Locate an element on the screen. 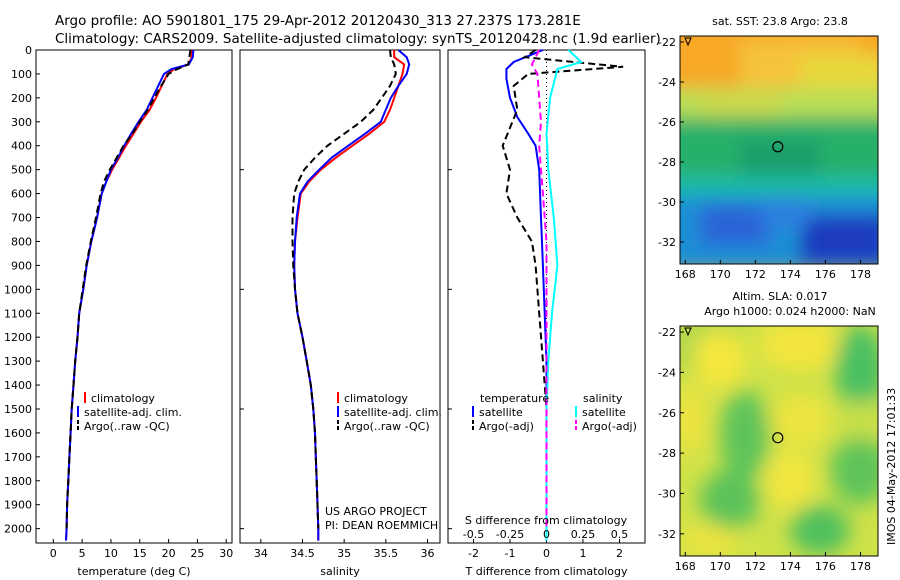 The image size is (900, 580). x-tick-label: 34 is located at coordinates (261, 553).